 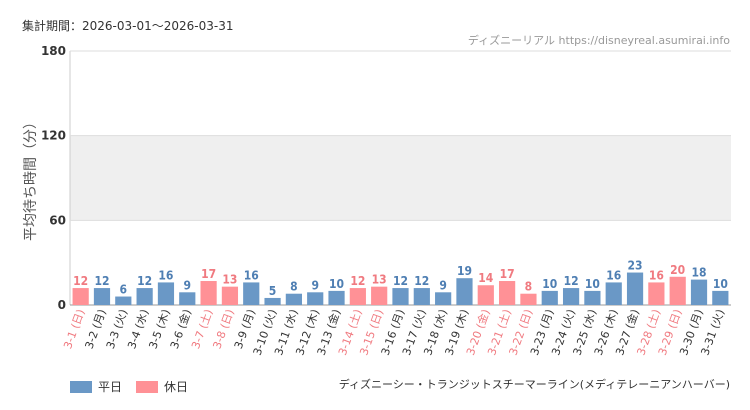 What do you see at coordinates (53, 136) in the screenshot?
I see `y-tick-label: 120` at bounding box center [53, 136].